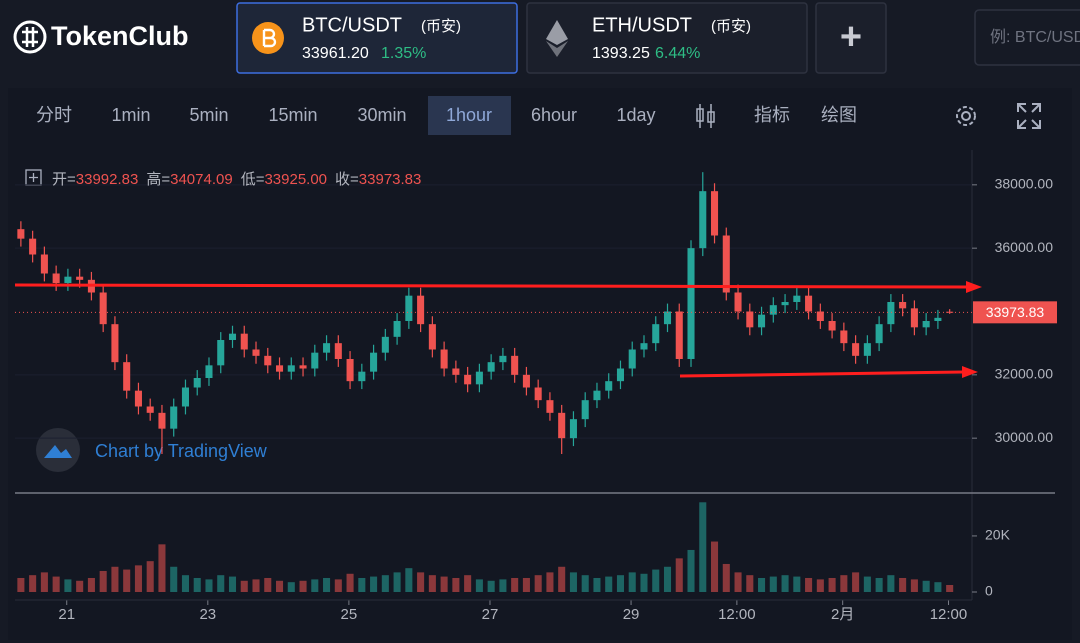 This screenshot has width=1080, height=643. What do you see at coordinates (635, 115) in the screenshot?
I see `interval-button: 1day` at bounding box center [635, 115].